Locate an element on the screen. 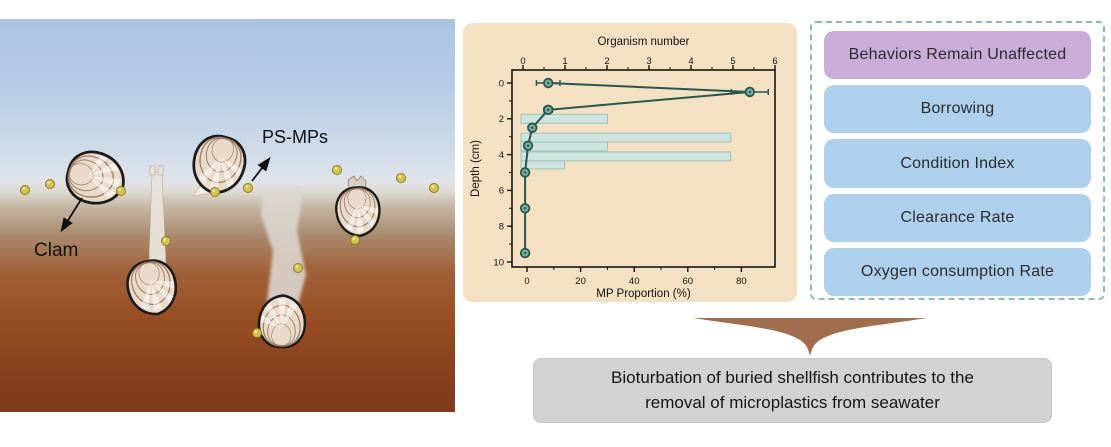  depth-axis-title: Depth (cm) is located at coordinates (476, 168).